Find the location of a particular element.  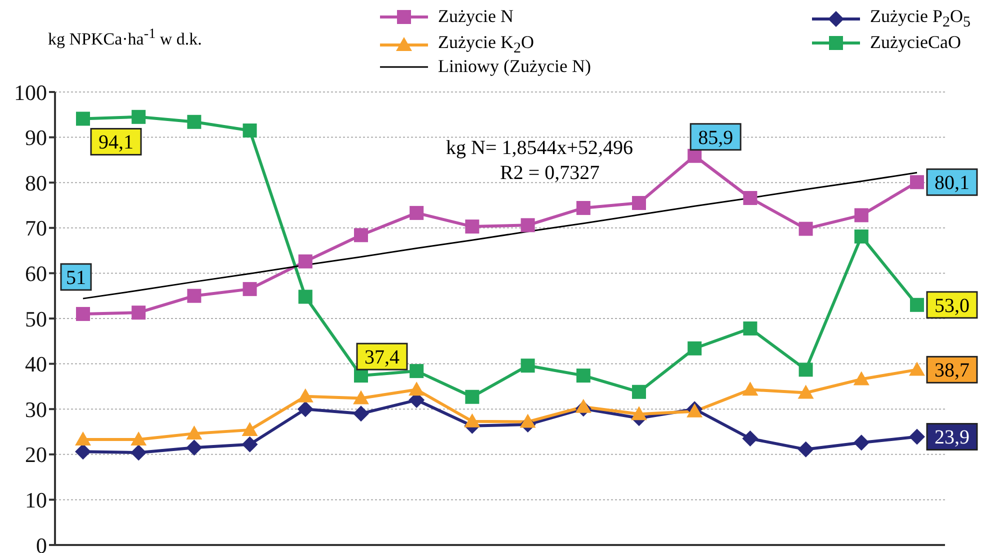

y-tick-label: 80 is located at coordinates (36, 183).